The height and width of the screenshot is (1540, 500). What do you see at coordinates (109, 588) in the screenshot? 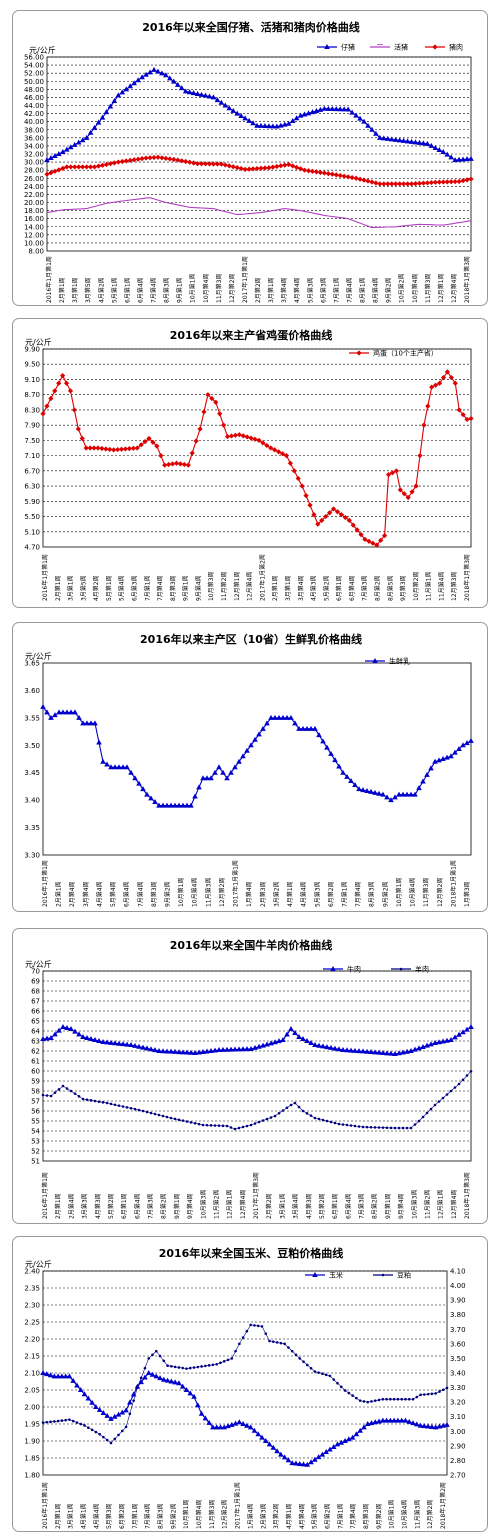
I see `x-tick-label: 5月第1周` at bounding box center [109, 588].